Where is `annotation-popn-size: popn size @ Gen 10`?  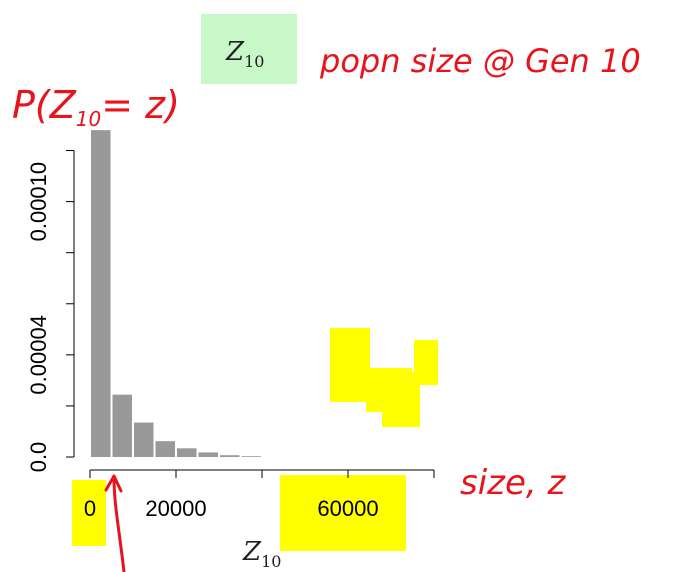
annotation-popn-size: popn size @ Gen 10 is located at coordinates (480, 61).